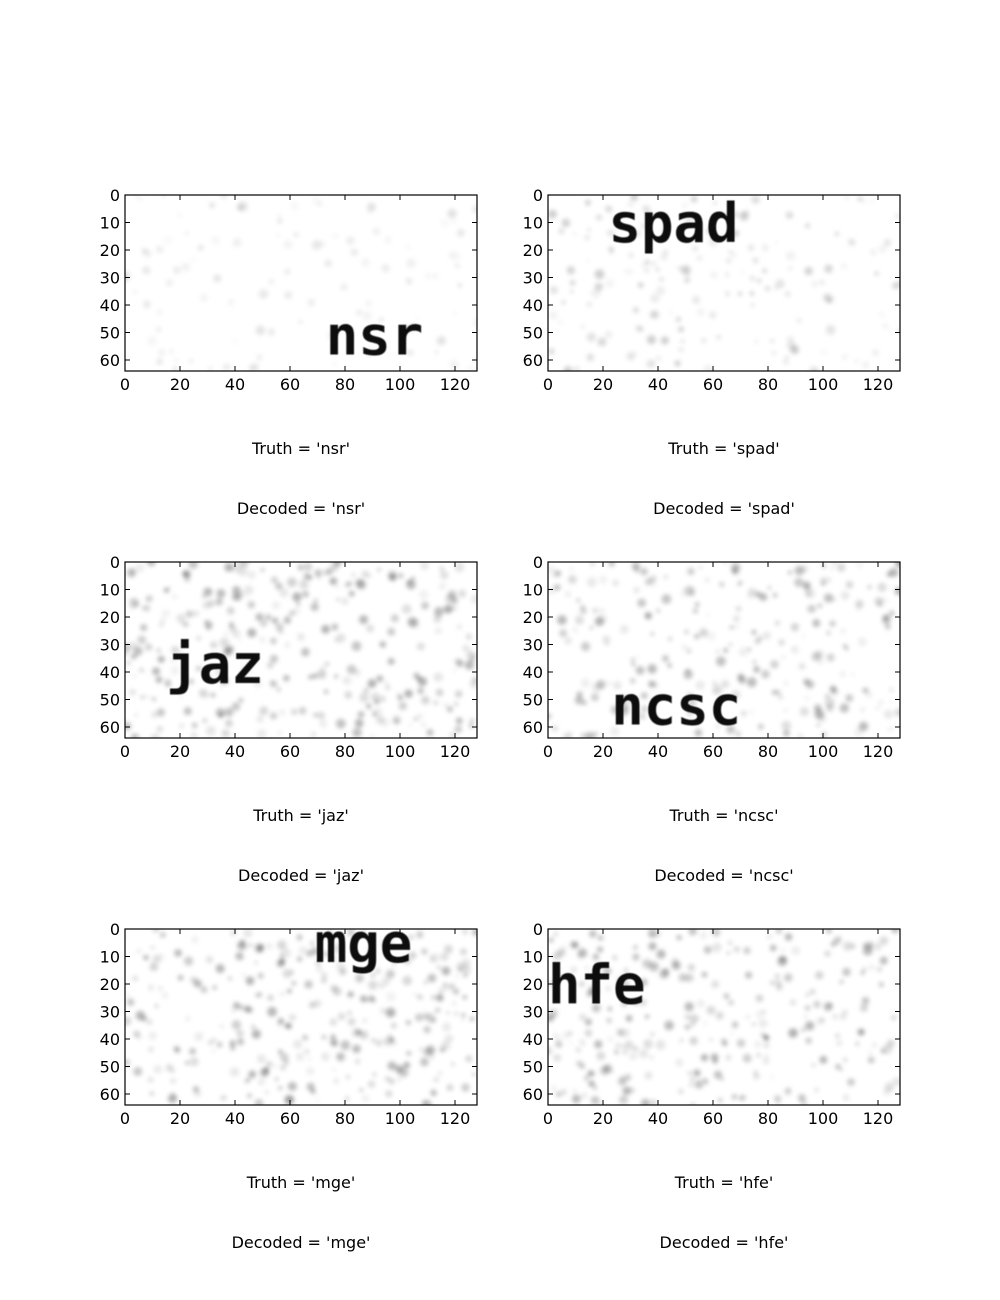 This screenshot has height=1300, width=1000. What do you see at coordinates (724, 1017) in the screenshot?
I see `image-area: hfe` at bounding box center [724, 1017].